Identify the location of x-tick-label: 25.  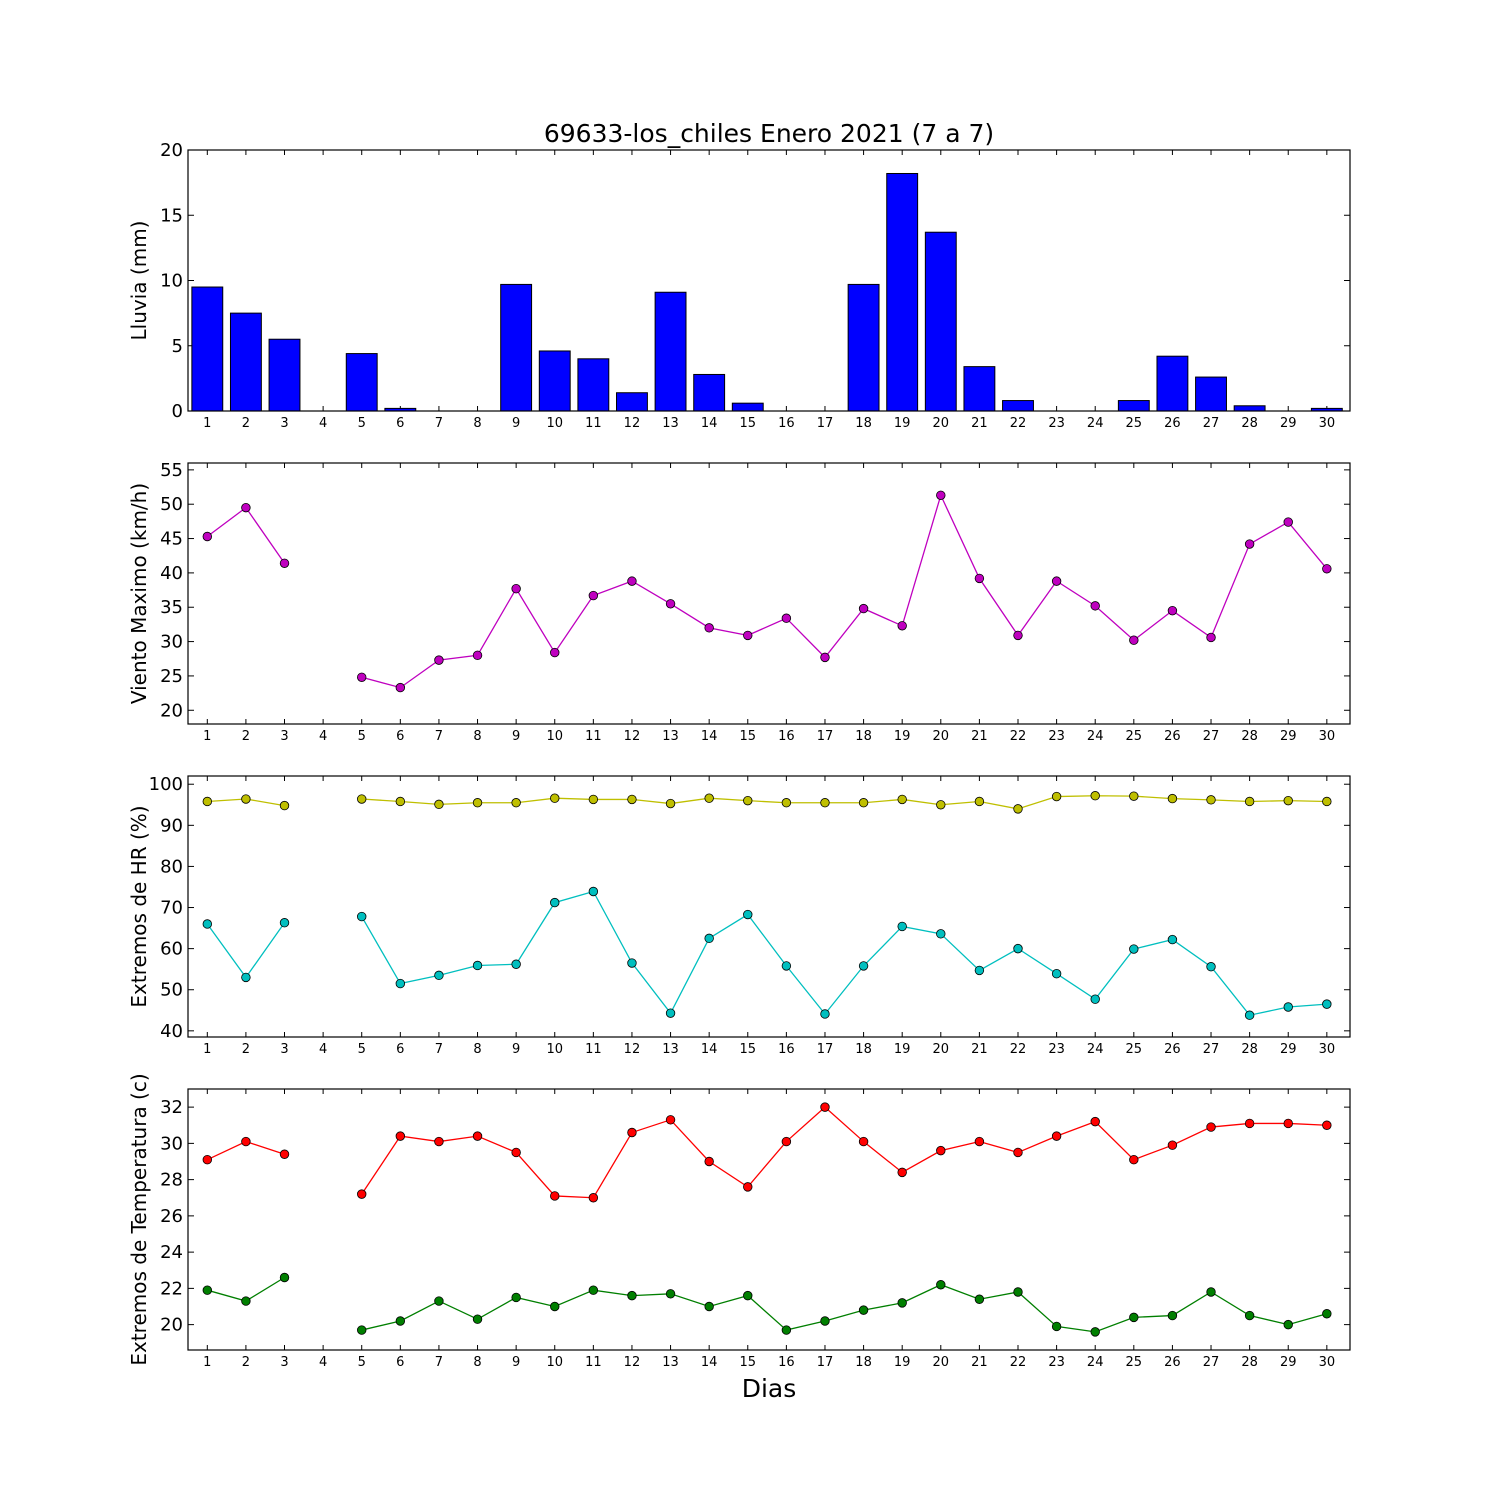
(1134, 736).